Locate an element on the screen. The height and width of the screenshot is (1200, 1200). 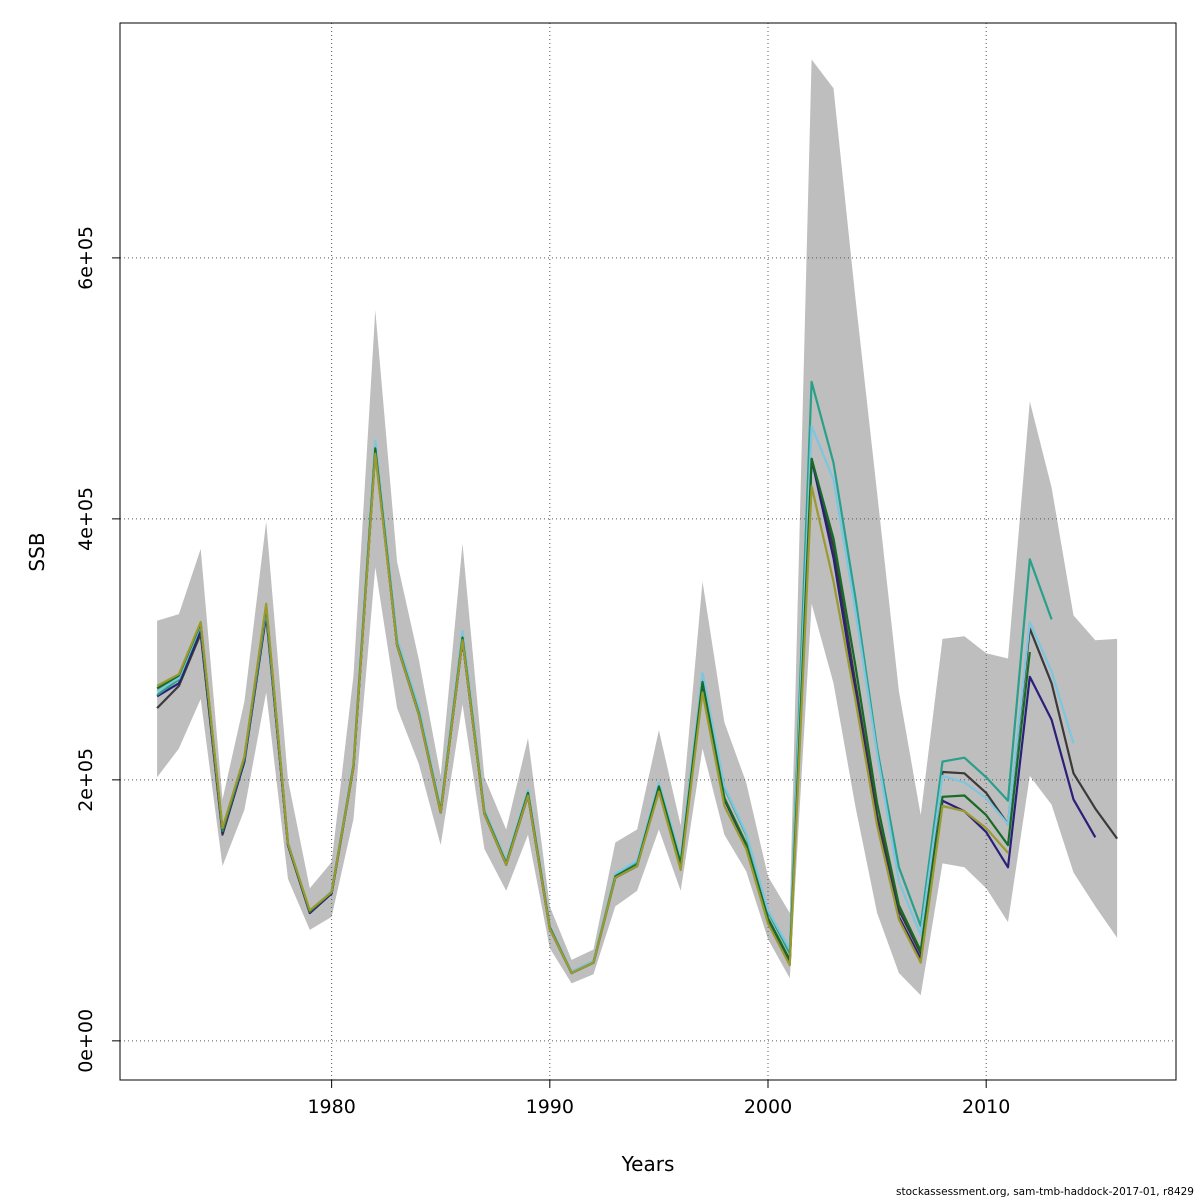
x-tick-label: 2010 is located at coordinates (986, 1107).